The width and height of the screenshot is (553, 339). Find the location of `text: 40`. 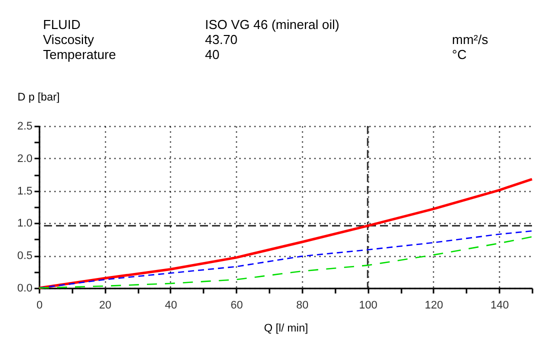

text: 40 is located at coordinates (212, 54).